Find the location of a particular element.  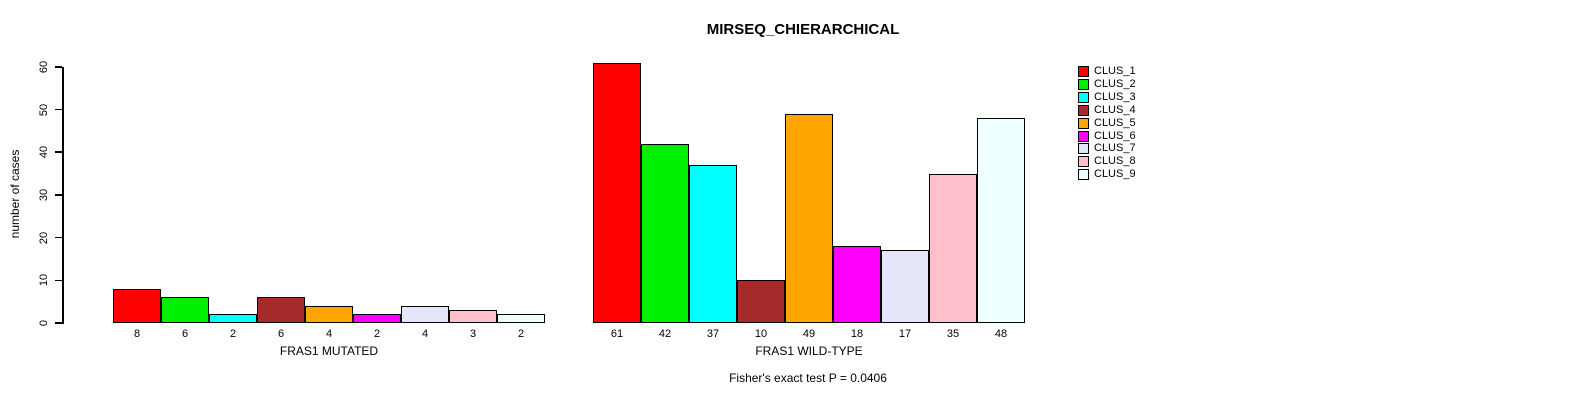

bar-value-label: 17 is located at coordinates (905, 334).